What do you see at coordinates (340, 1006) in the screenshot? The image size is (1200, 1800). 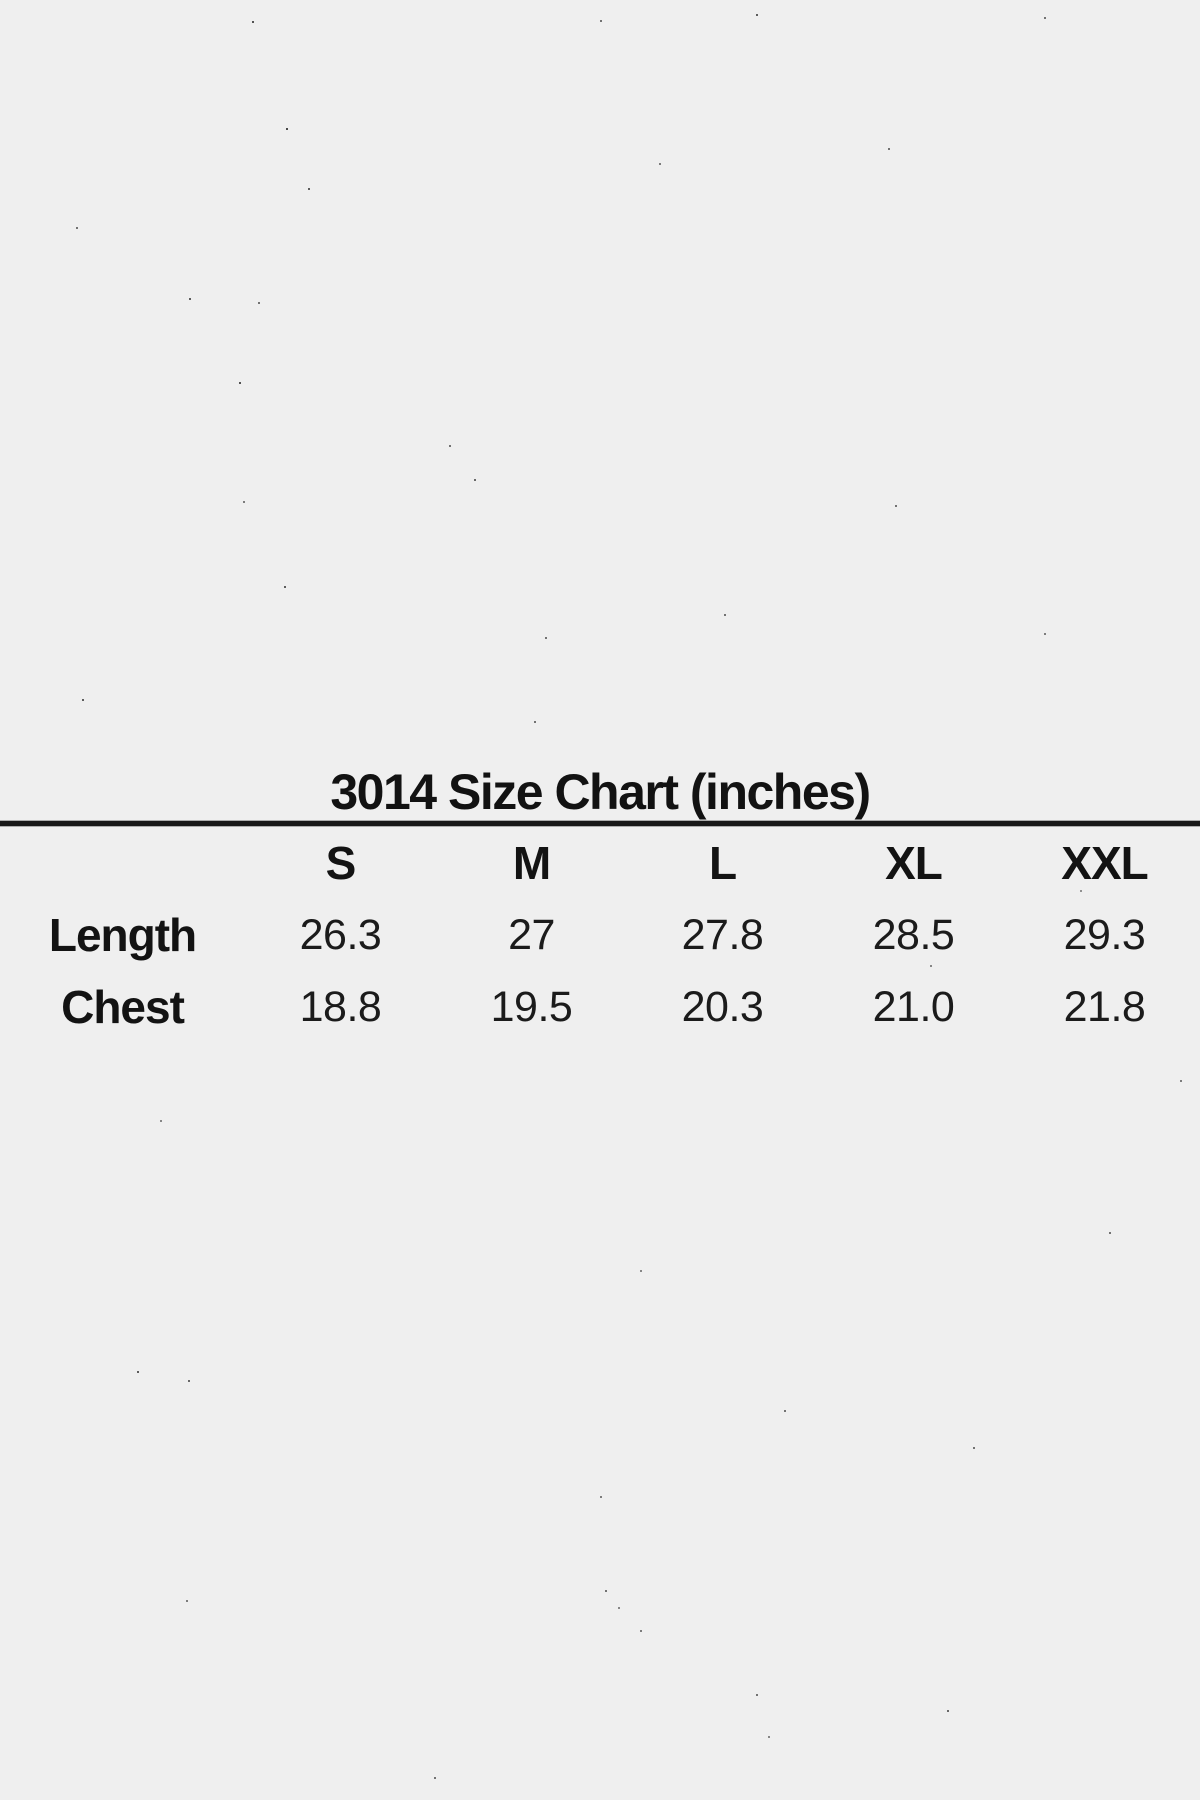 I see `chest-value-s: 18.8` at bounding box center [340, 1006].